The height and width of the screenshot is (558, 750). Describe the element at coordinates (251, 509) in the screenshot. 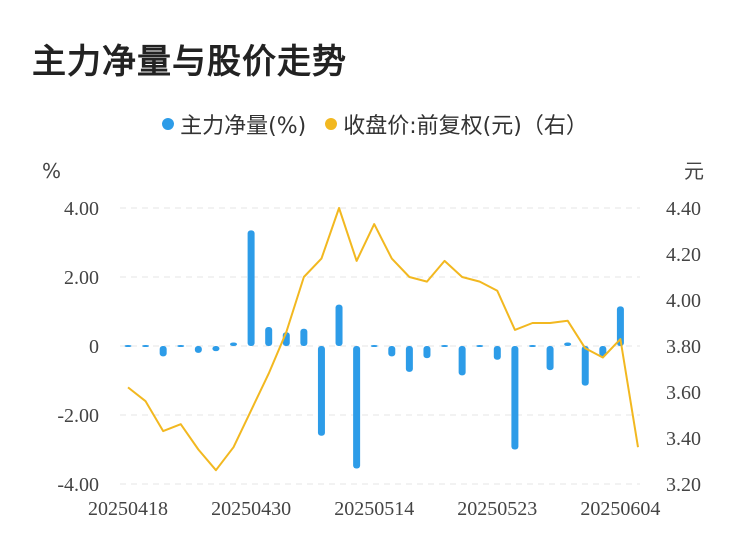

I see `x-tick-label: 20250430` at that location.